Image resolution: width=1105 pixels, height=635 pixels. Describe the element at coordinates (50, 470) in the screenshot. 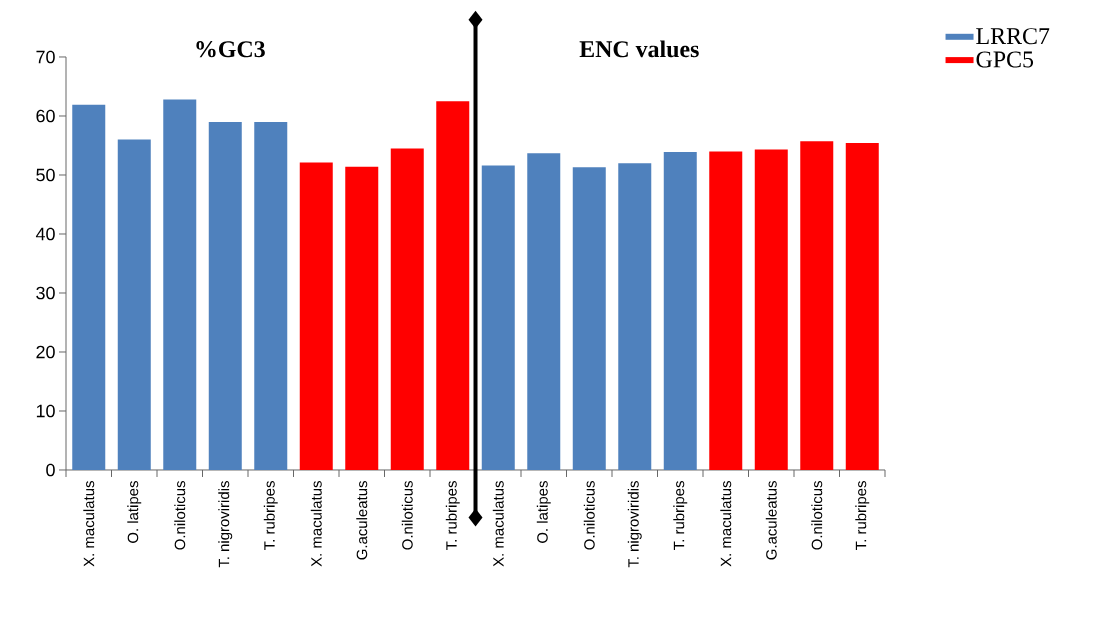

I see `y-tick-label: 0` at that location.